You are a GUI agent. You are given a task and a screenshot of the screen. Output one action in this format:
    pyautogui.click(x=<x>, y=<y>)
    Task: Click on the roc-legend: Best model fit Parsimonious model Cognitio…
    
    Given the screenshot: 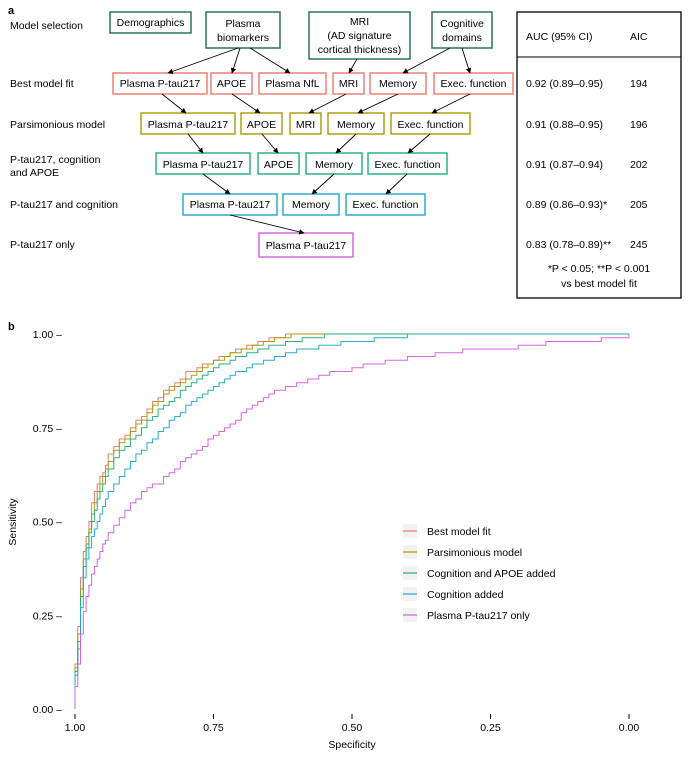 What is the action you would take?
    pyautogui.click(x=479, y=573)
    